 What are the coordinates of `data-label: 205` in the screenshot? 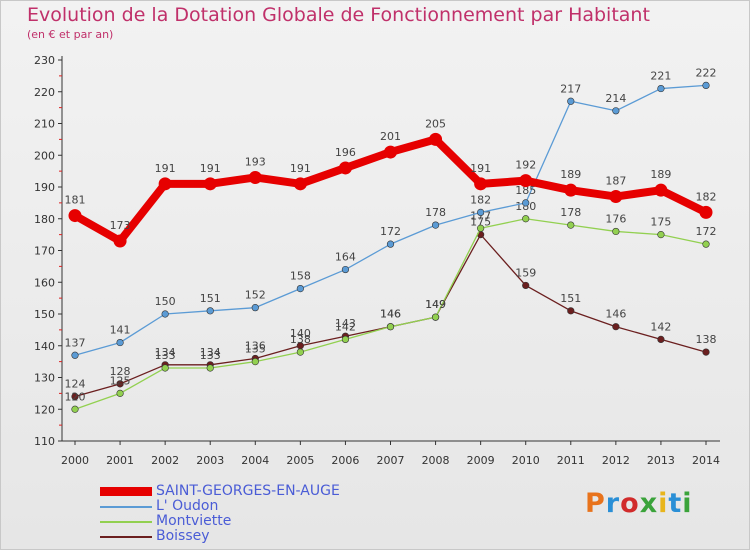 It's located at (435, 123).